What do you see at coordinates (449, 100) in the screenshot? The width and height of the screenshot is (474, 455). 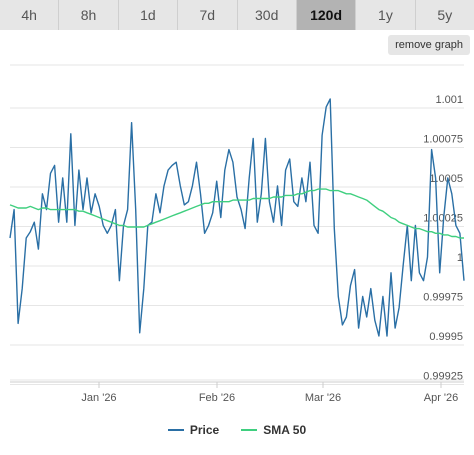 I see `y-tick-label: 1.001` at bounding box center [449, 100].